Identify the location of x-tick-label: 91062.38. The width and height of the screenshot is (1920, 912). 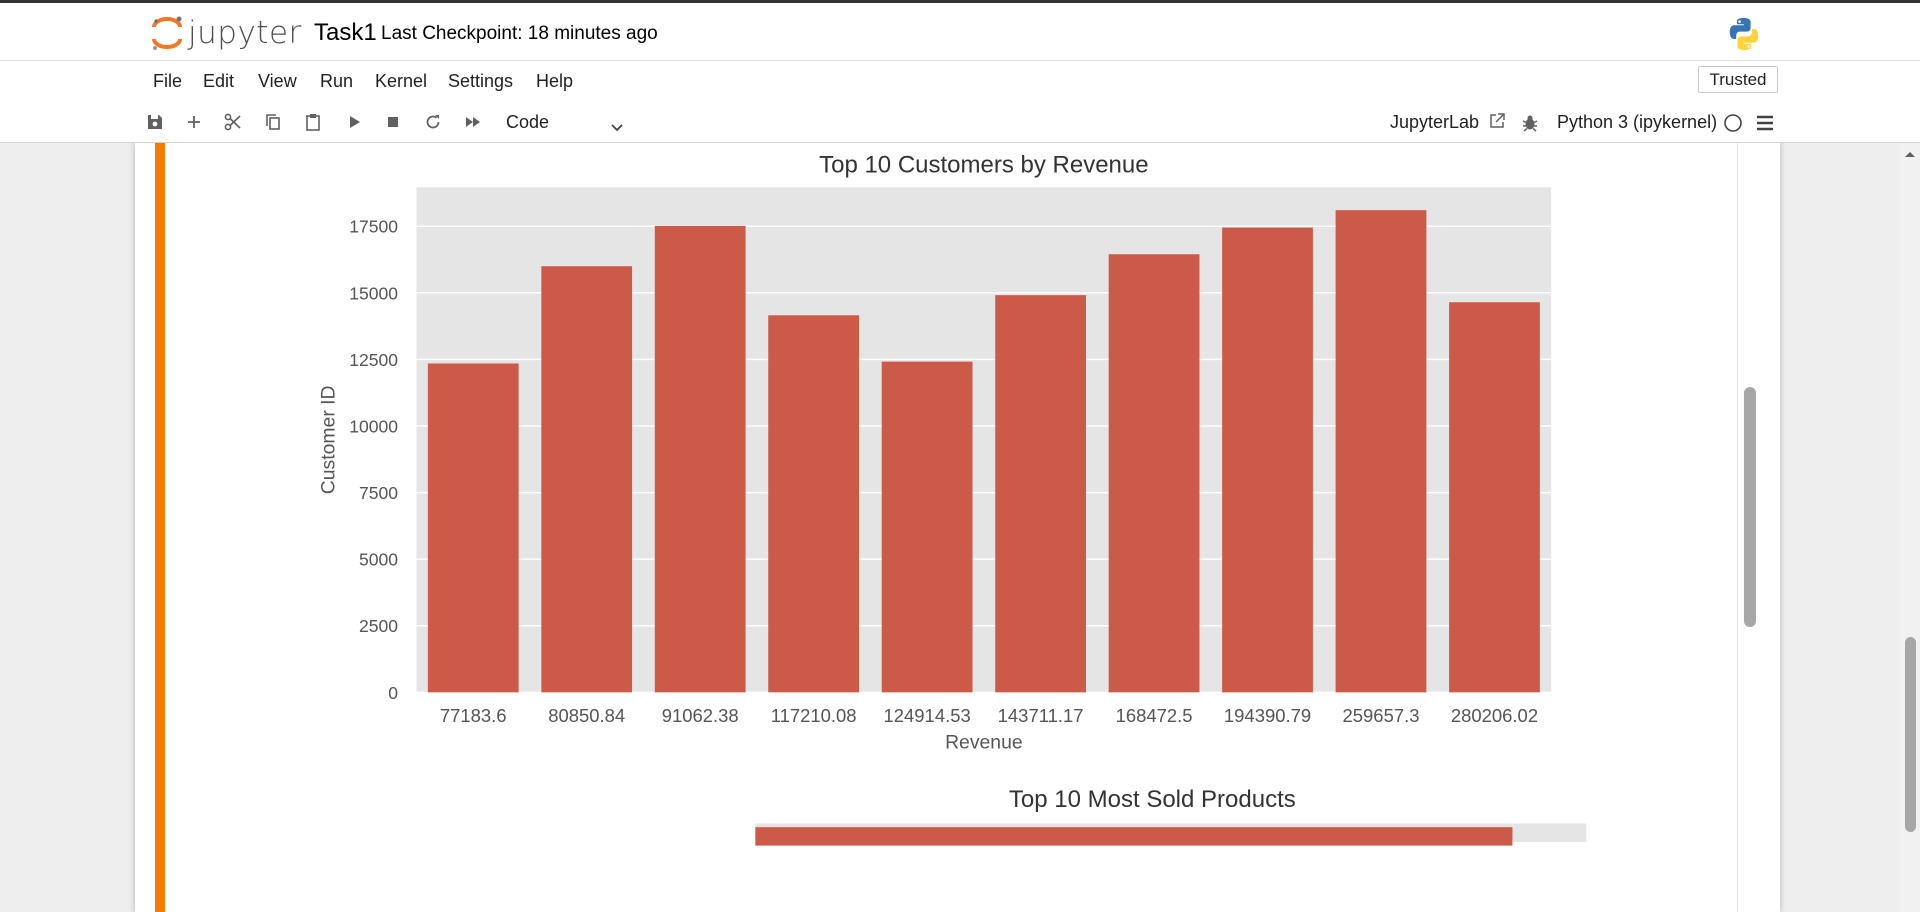
(700, 715).